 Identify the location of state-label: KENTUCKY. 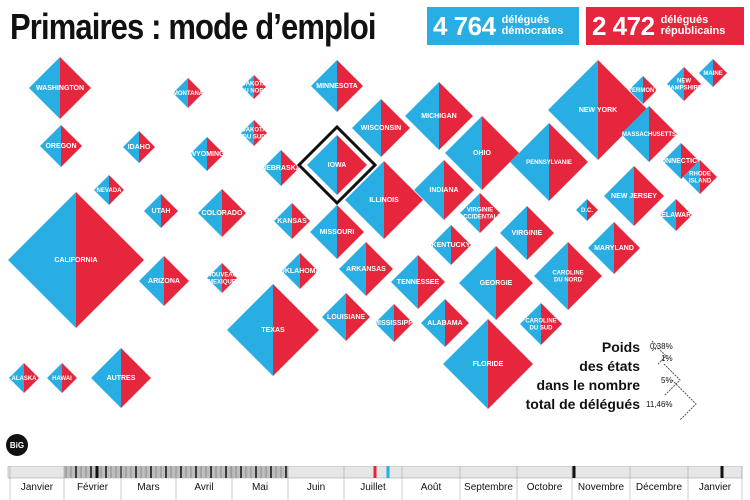
(451, 245).